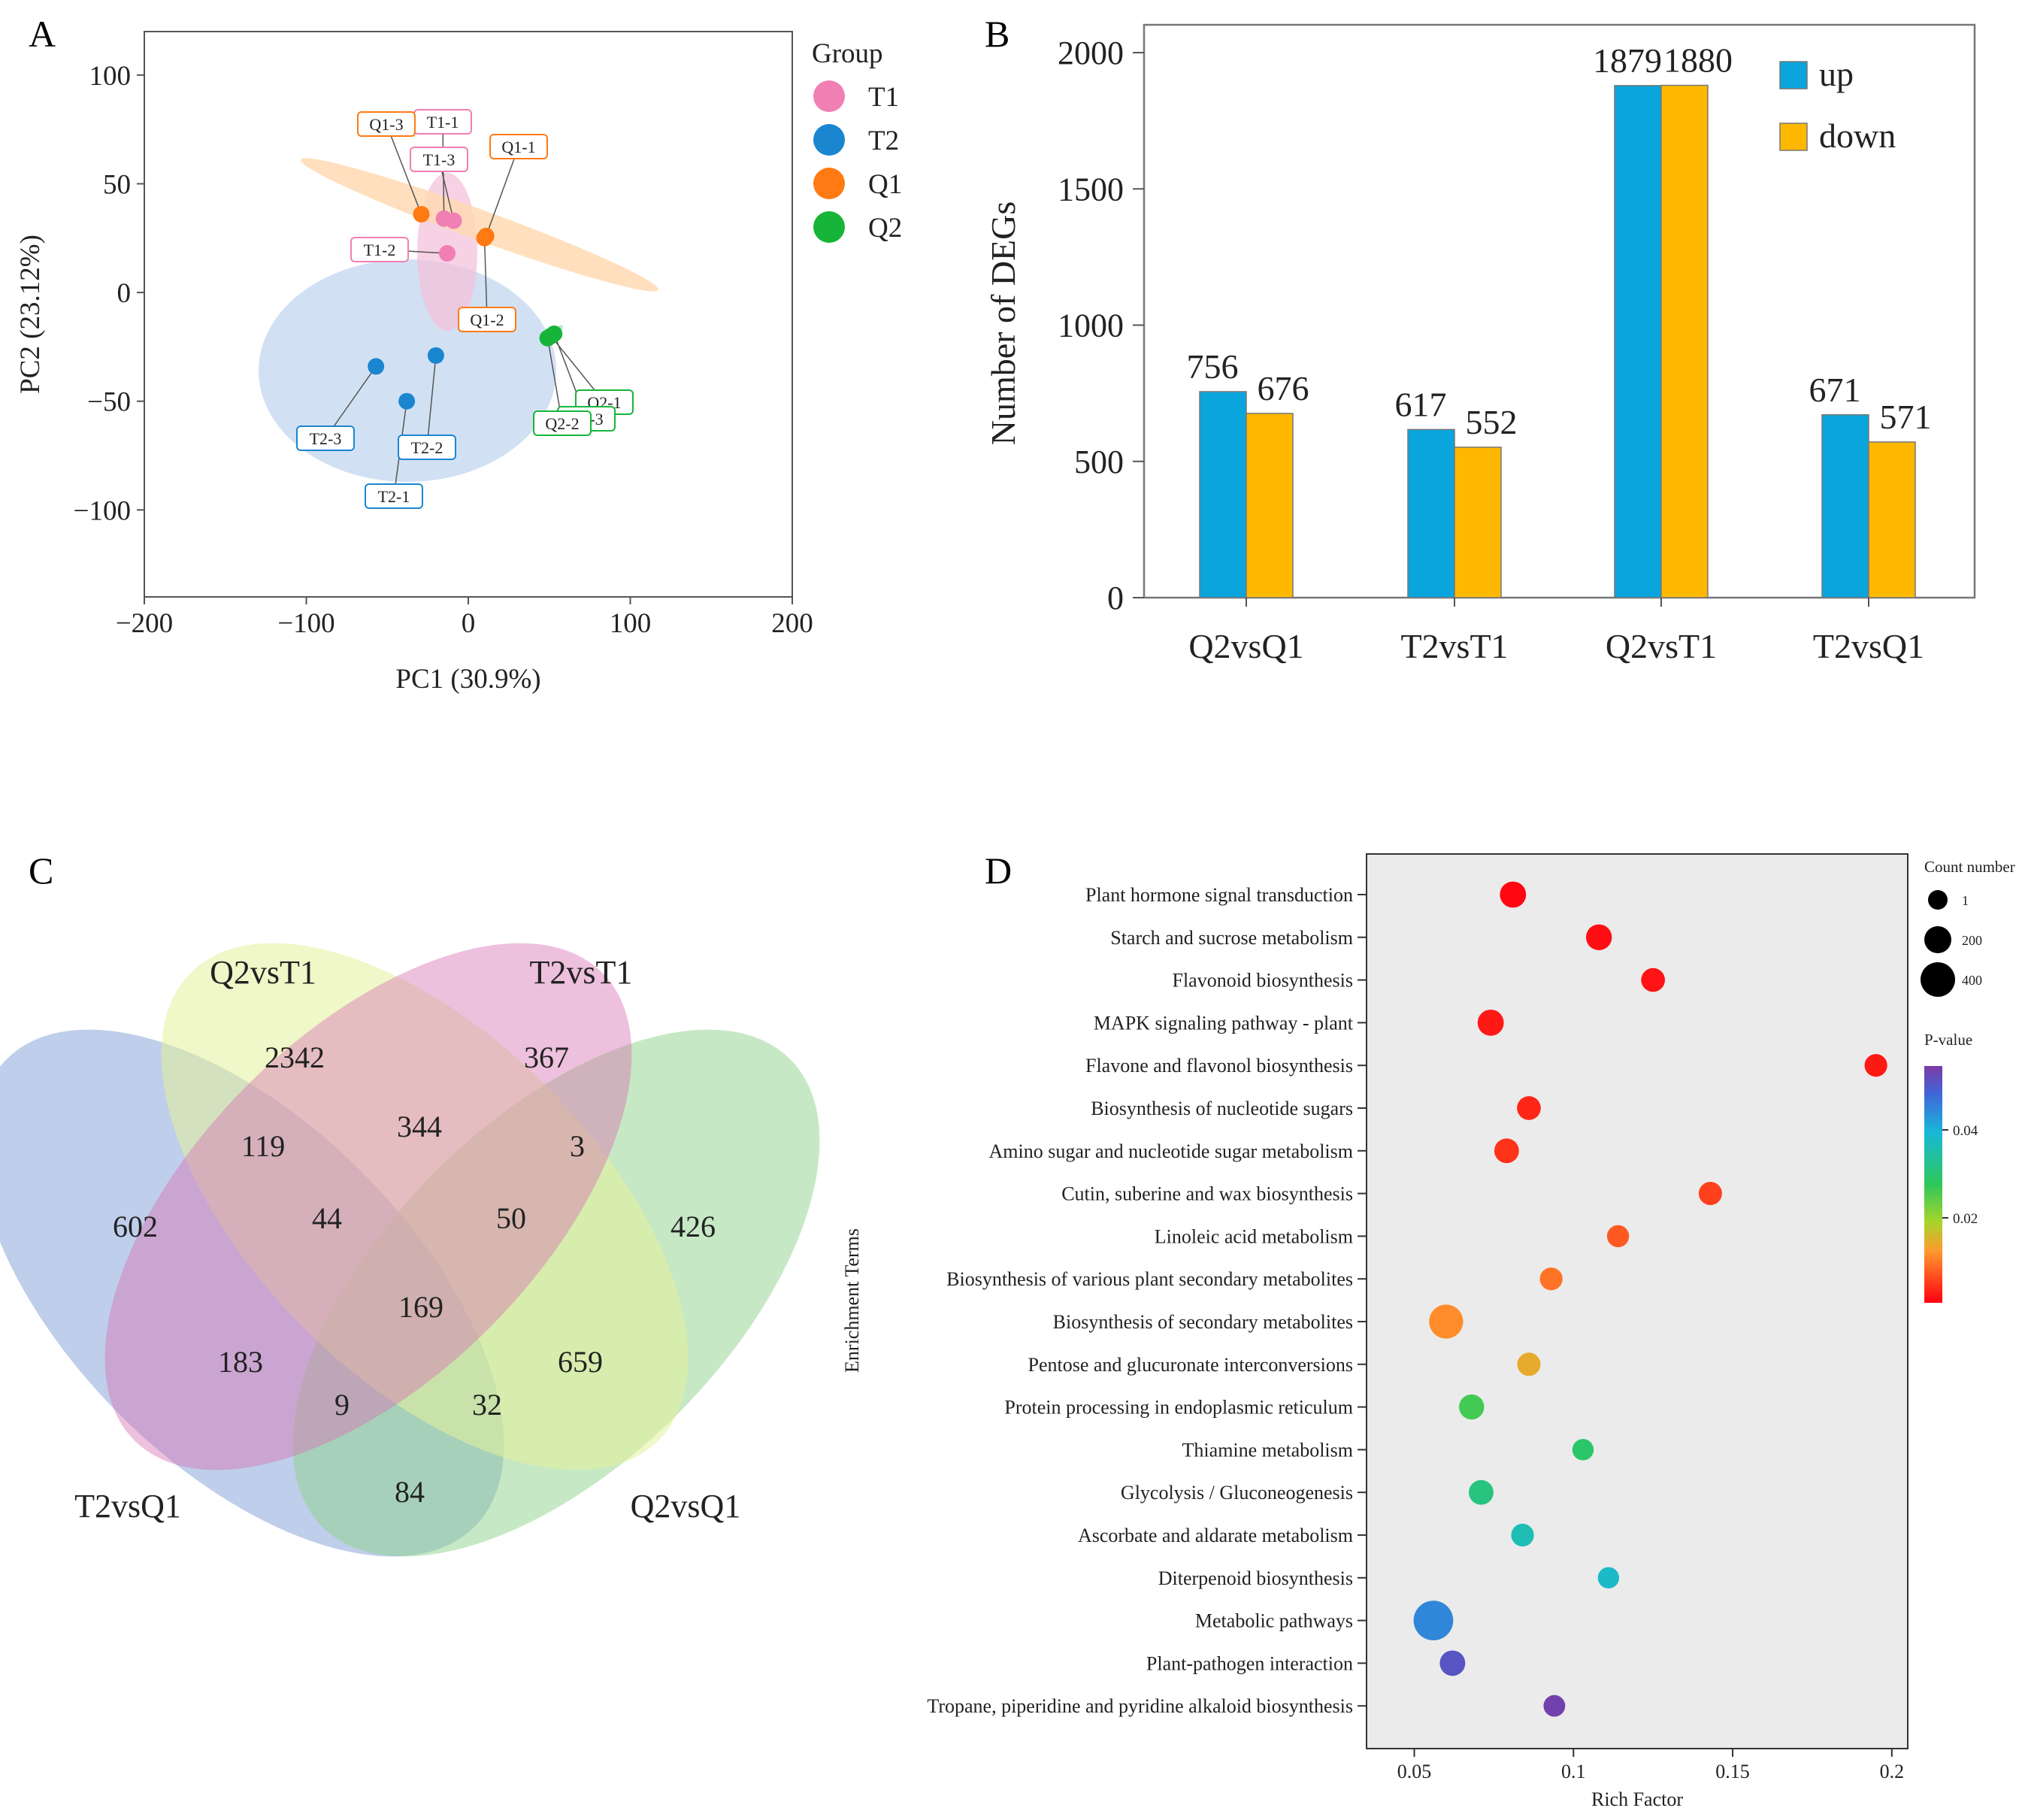 The image size is (2022, 1820). Describe the element at coordinates (1262, 981) in the screenshot. I see `kegg-term-label: Flavonoid biosynthesis` at that location.